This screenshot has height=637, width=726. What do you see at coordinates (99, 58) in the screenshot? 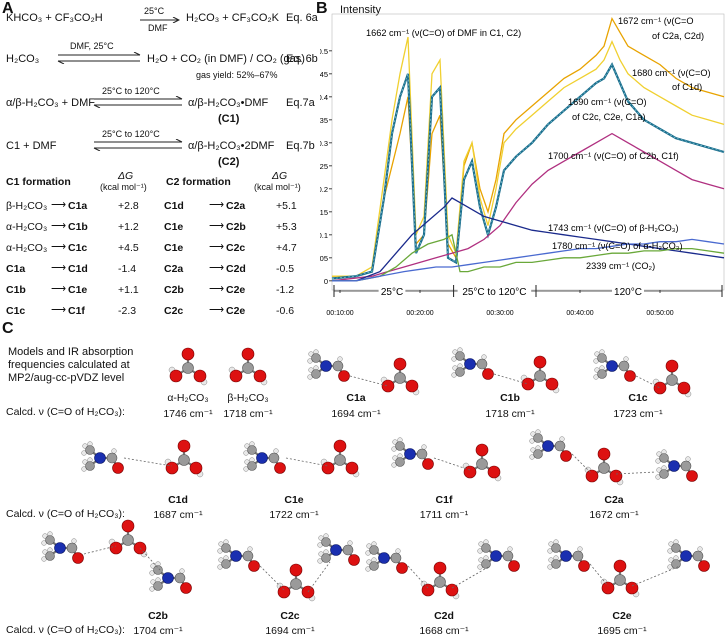
I see `eq6b-equilibrium-arrow` at bounding box center [99, 58].